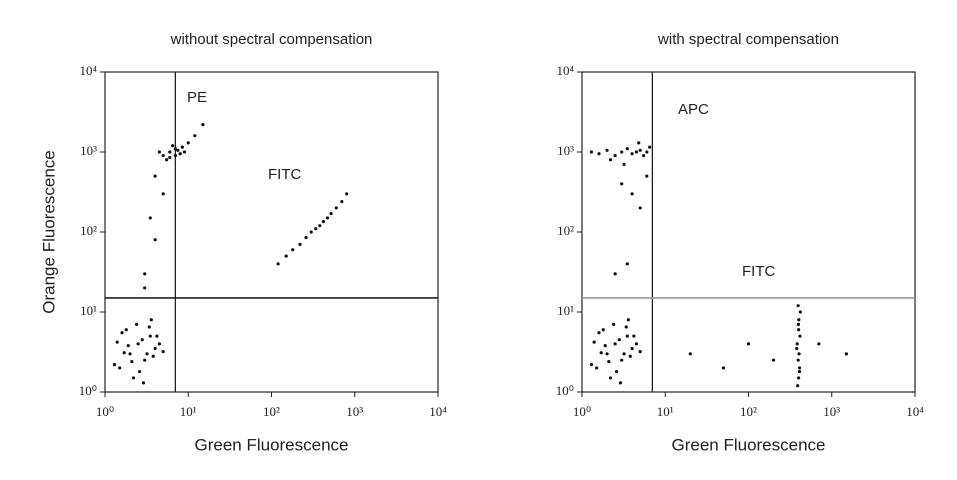 The image size is (957, 480). What do you see at coordinates (88, 230) in the screenshot?
I see `y-tick-label: 10²` at bounding box center [88, 230].